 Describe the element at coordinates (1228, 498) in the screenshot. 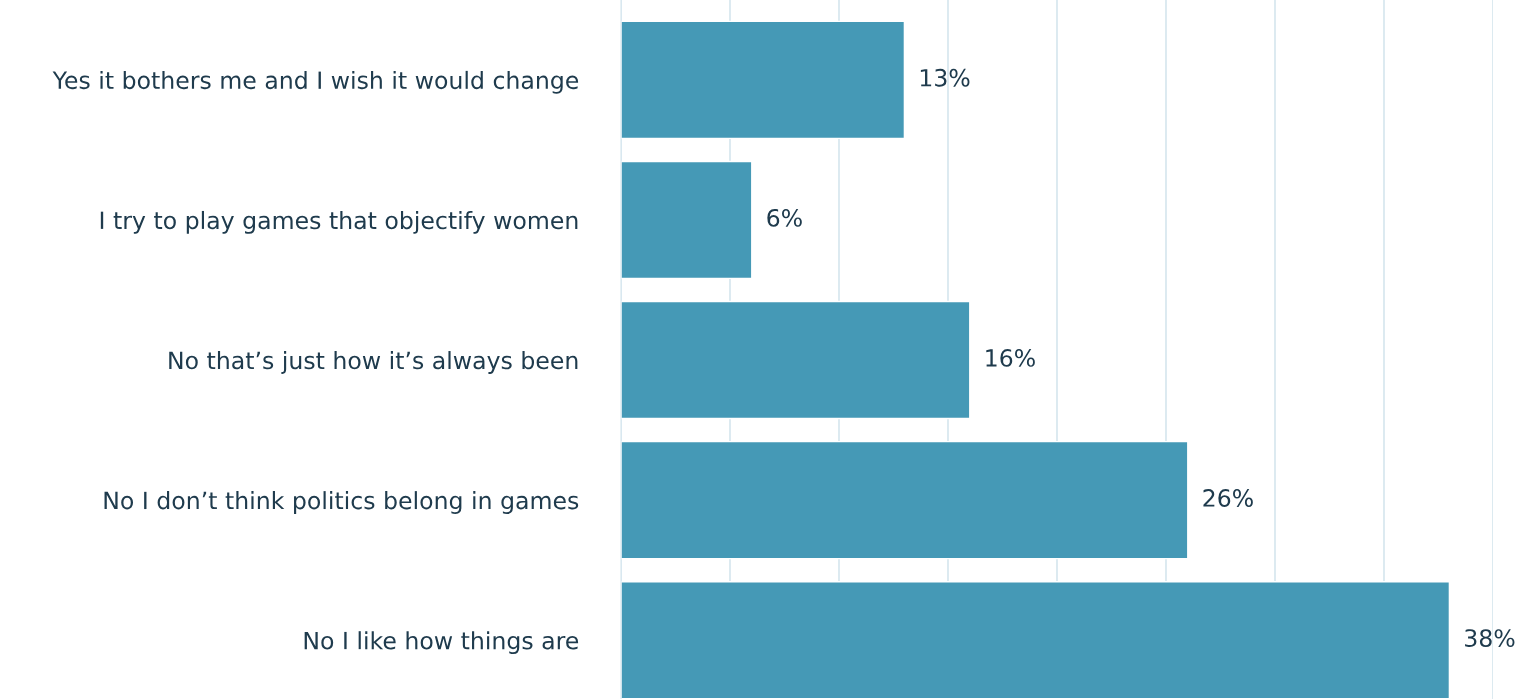

I see `data-label: 26%` at that location.